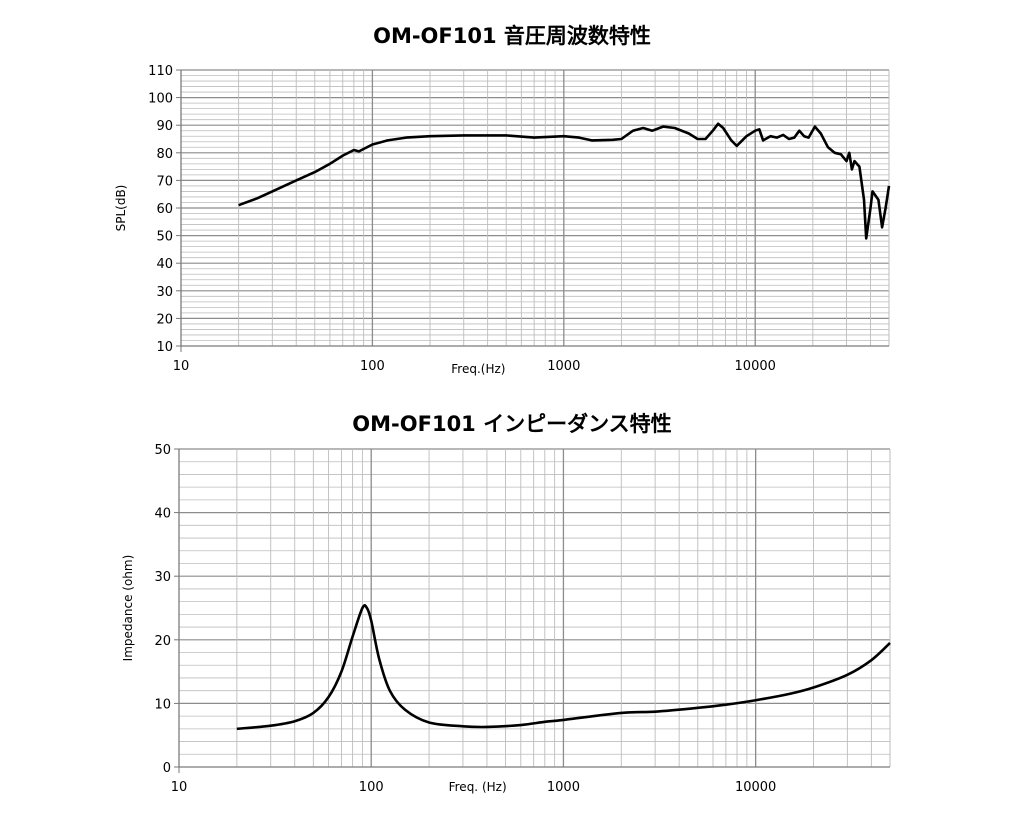 This screenshot has height=819, width=1024. I want to click on y-tick-label: 70, so click(164, 181).